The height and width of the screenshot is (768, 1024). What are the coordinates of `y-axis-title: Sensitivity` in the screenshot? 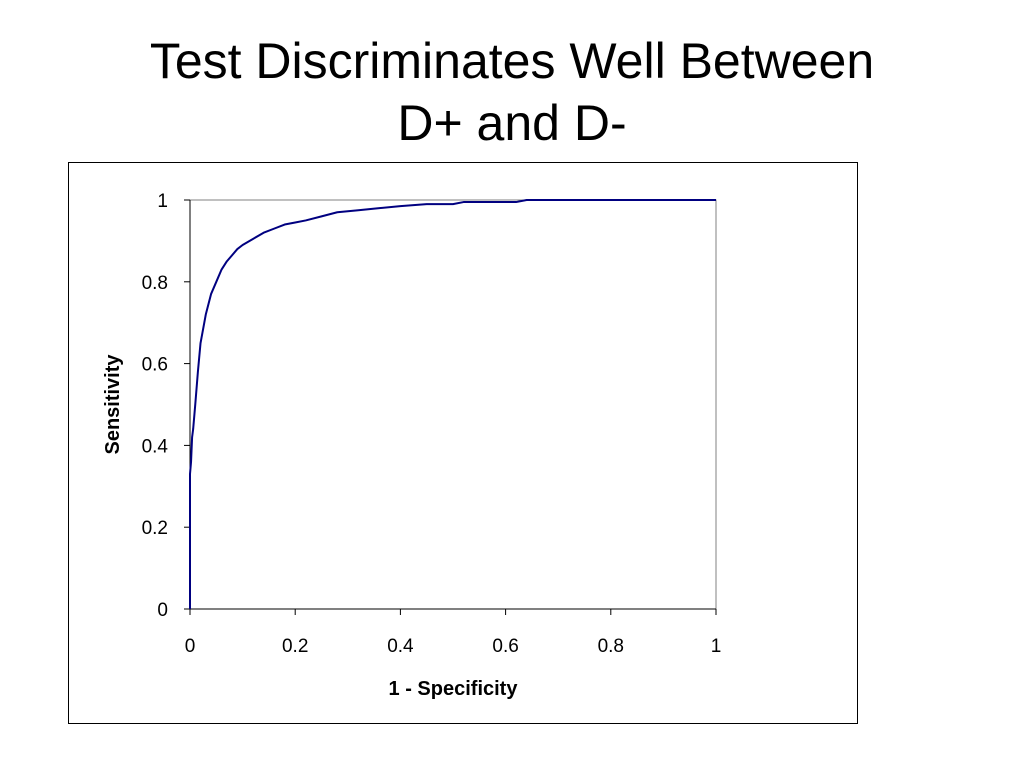 It's located at (113, 404).